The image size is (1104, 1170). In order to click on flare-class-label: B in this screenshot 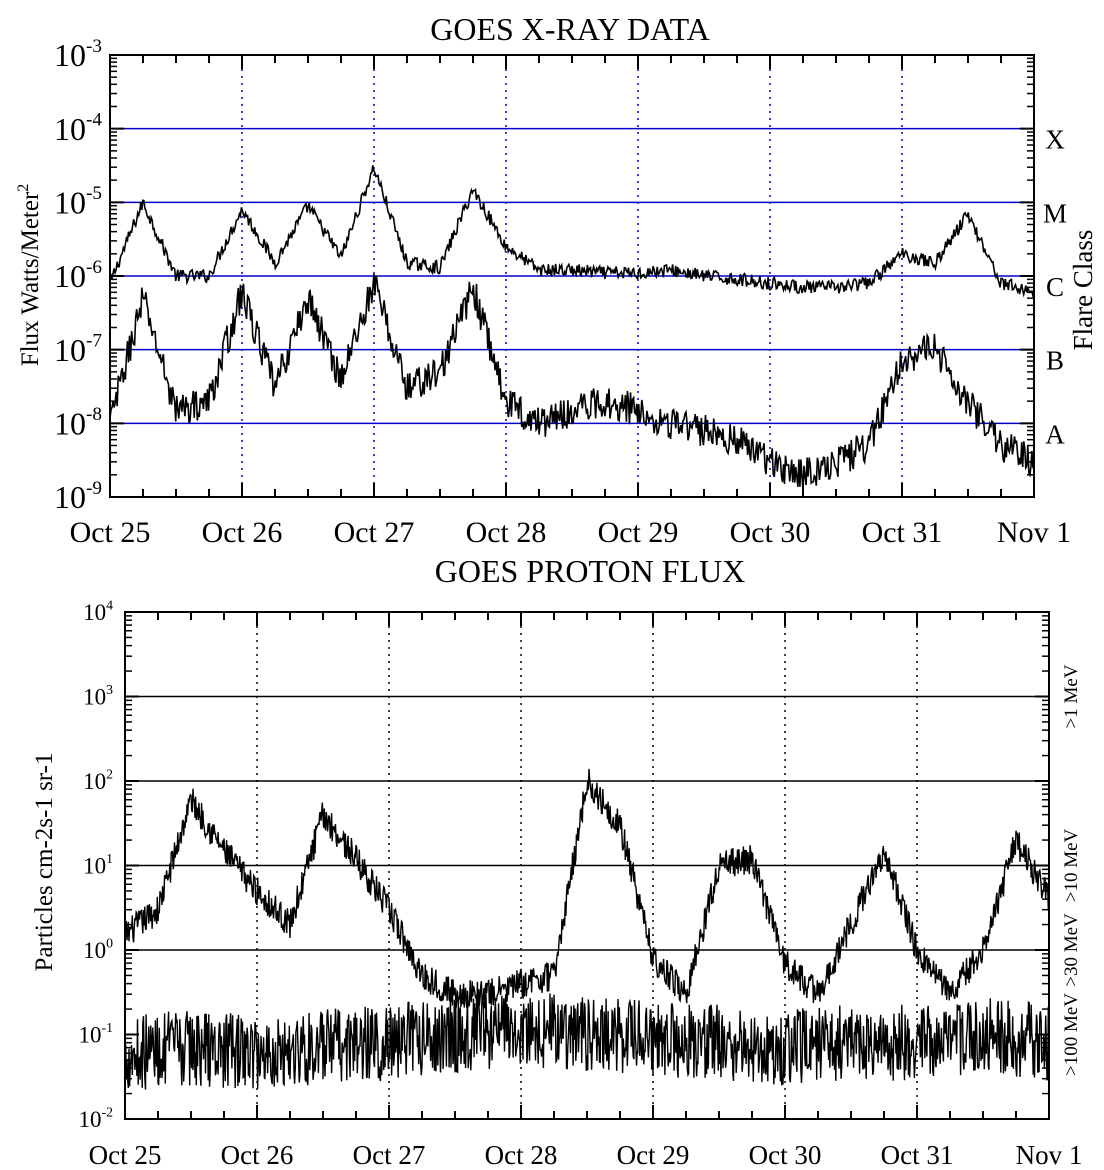, I will do `click(1055, 361)`.